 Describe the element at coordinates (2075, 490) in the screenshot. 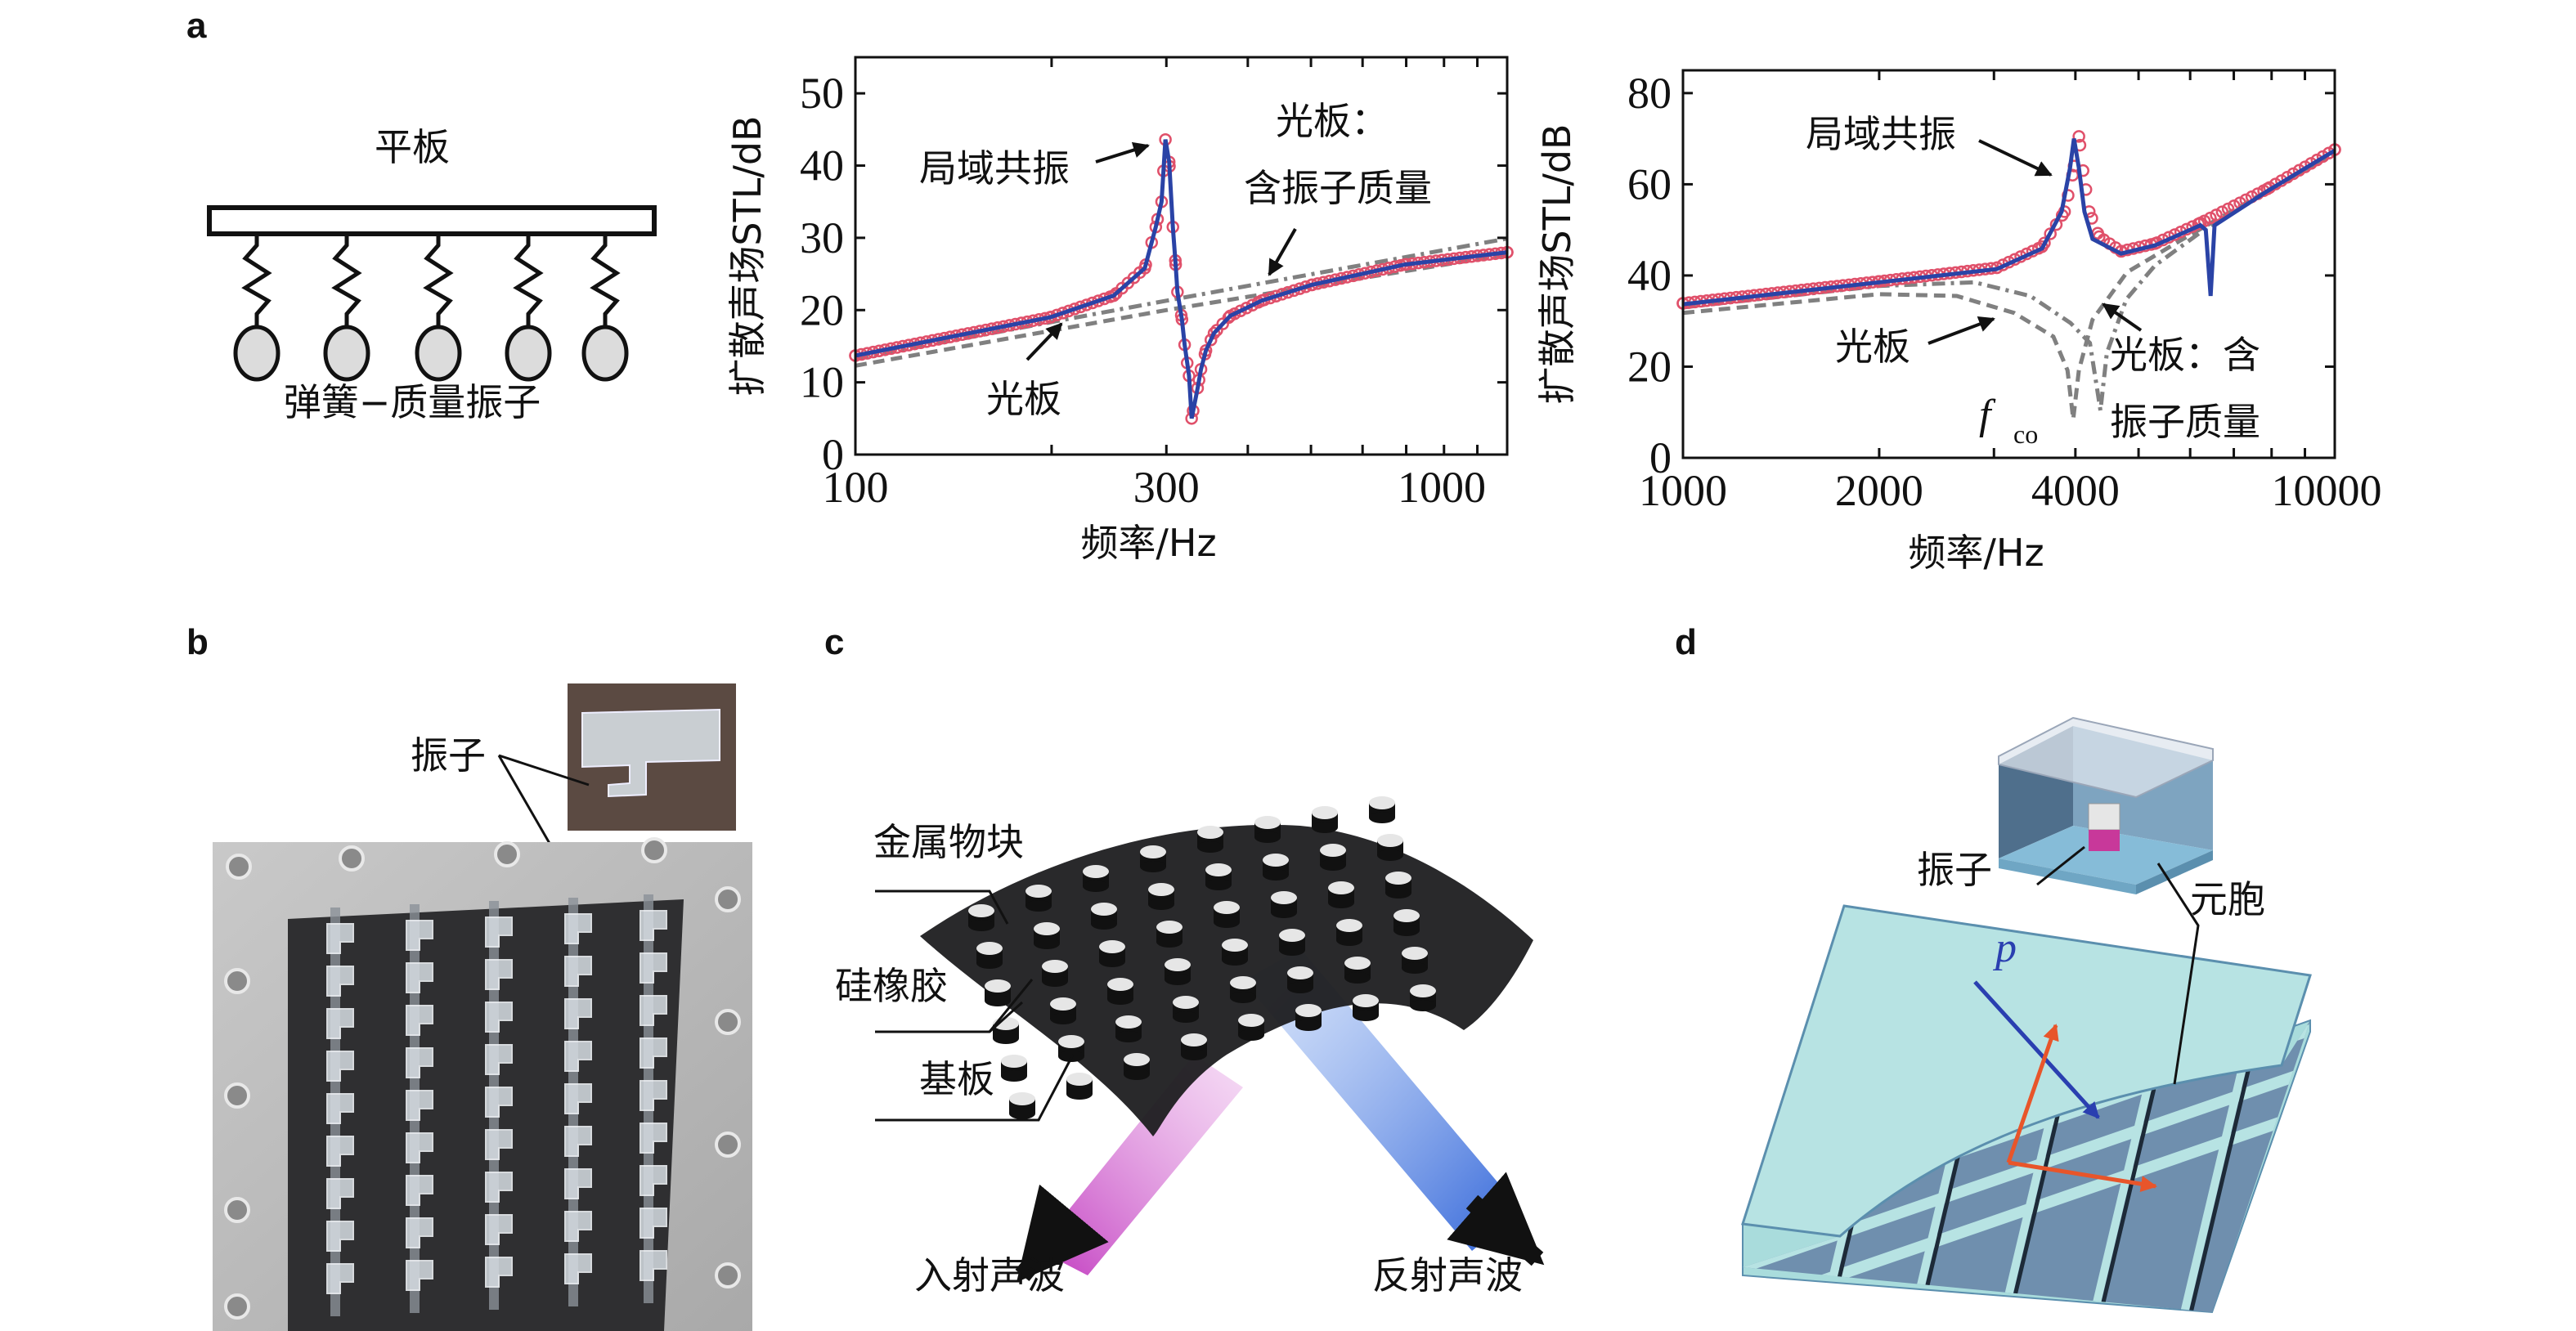

I see `x-tick-label: 4000` at that location.